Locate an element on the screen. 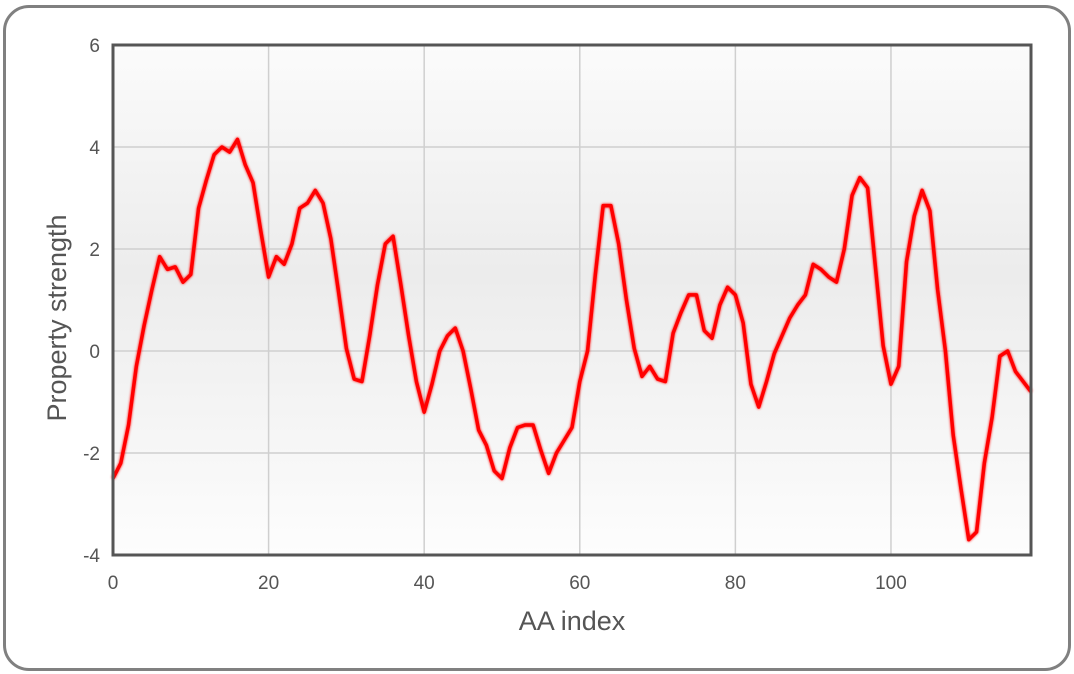  x-tick-label: 80 is located at coordinates (735, 583).